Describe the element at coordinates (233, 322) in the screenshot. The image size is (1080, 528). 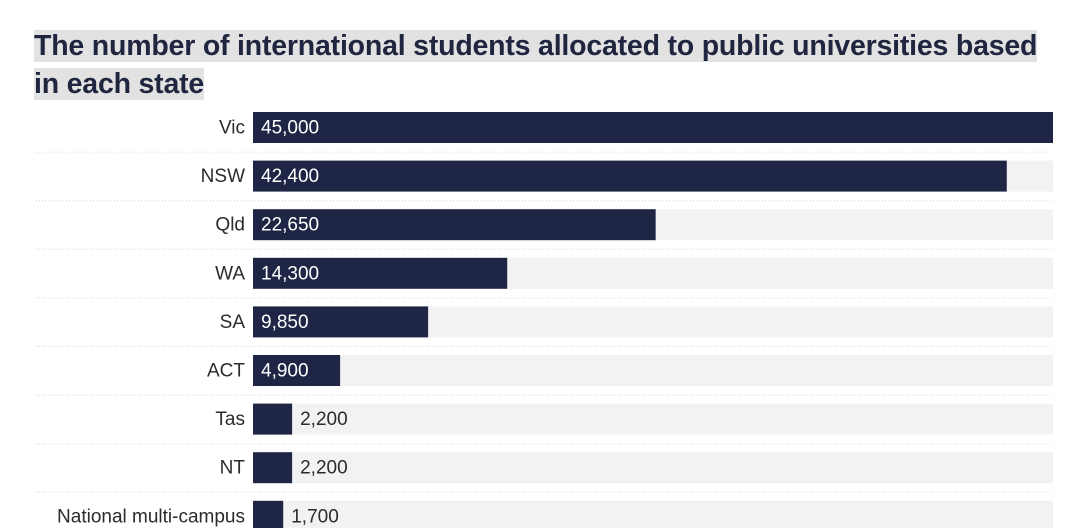
I see `category-label: SA` at that location.